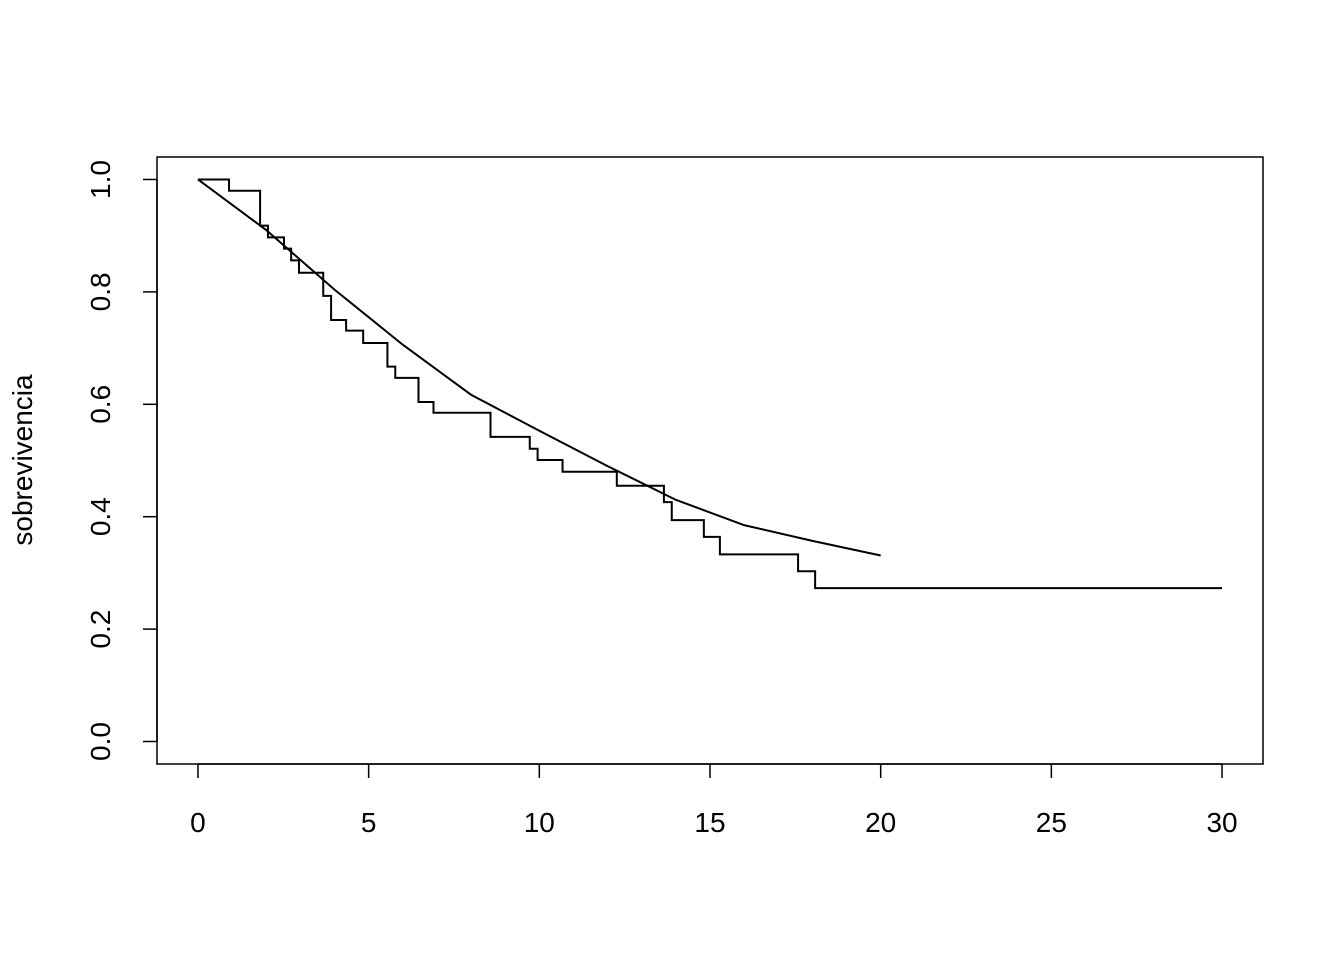 The height and width of the screenshot is (965, 1344). What do you see at coordinates (198, 822) in the screenshot?
I see `x-tick-label: 0` at bounding box center [198, 822].